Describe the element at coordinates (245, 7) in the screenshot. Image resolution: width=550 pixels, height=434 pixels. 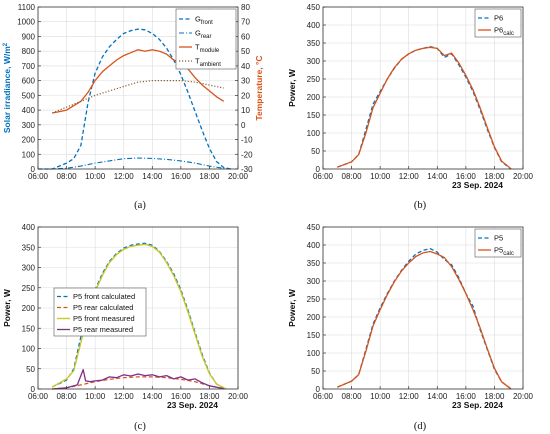
I see `y2-tick-label: 80` at that location.